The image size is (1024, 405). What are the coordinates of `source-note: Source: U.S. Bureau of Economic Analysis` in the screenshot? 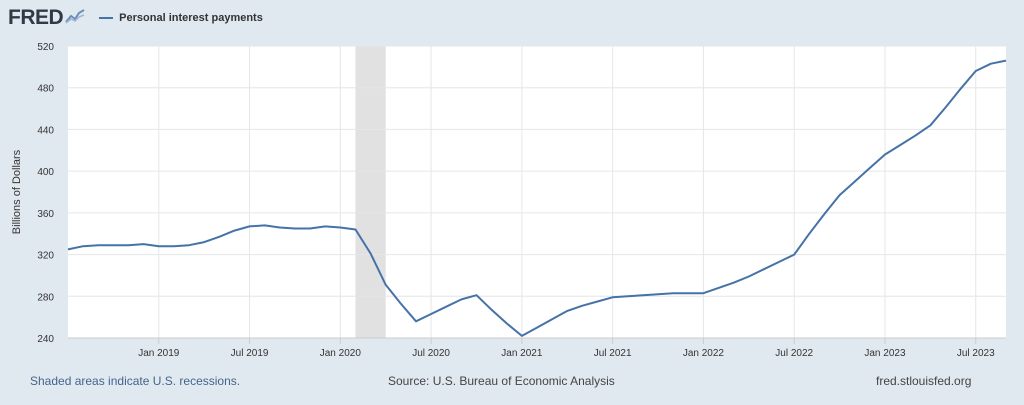 It's located at (501, 381).